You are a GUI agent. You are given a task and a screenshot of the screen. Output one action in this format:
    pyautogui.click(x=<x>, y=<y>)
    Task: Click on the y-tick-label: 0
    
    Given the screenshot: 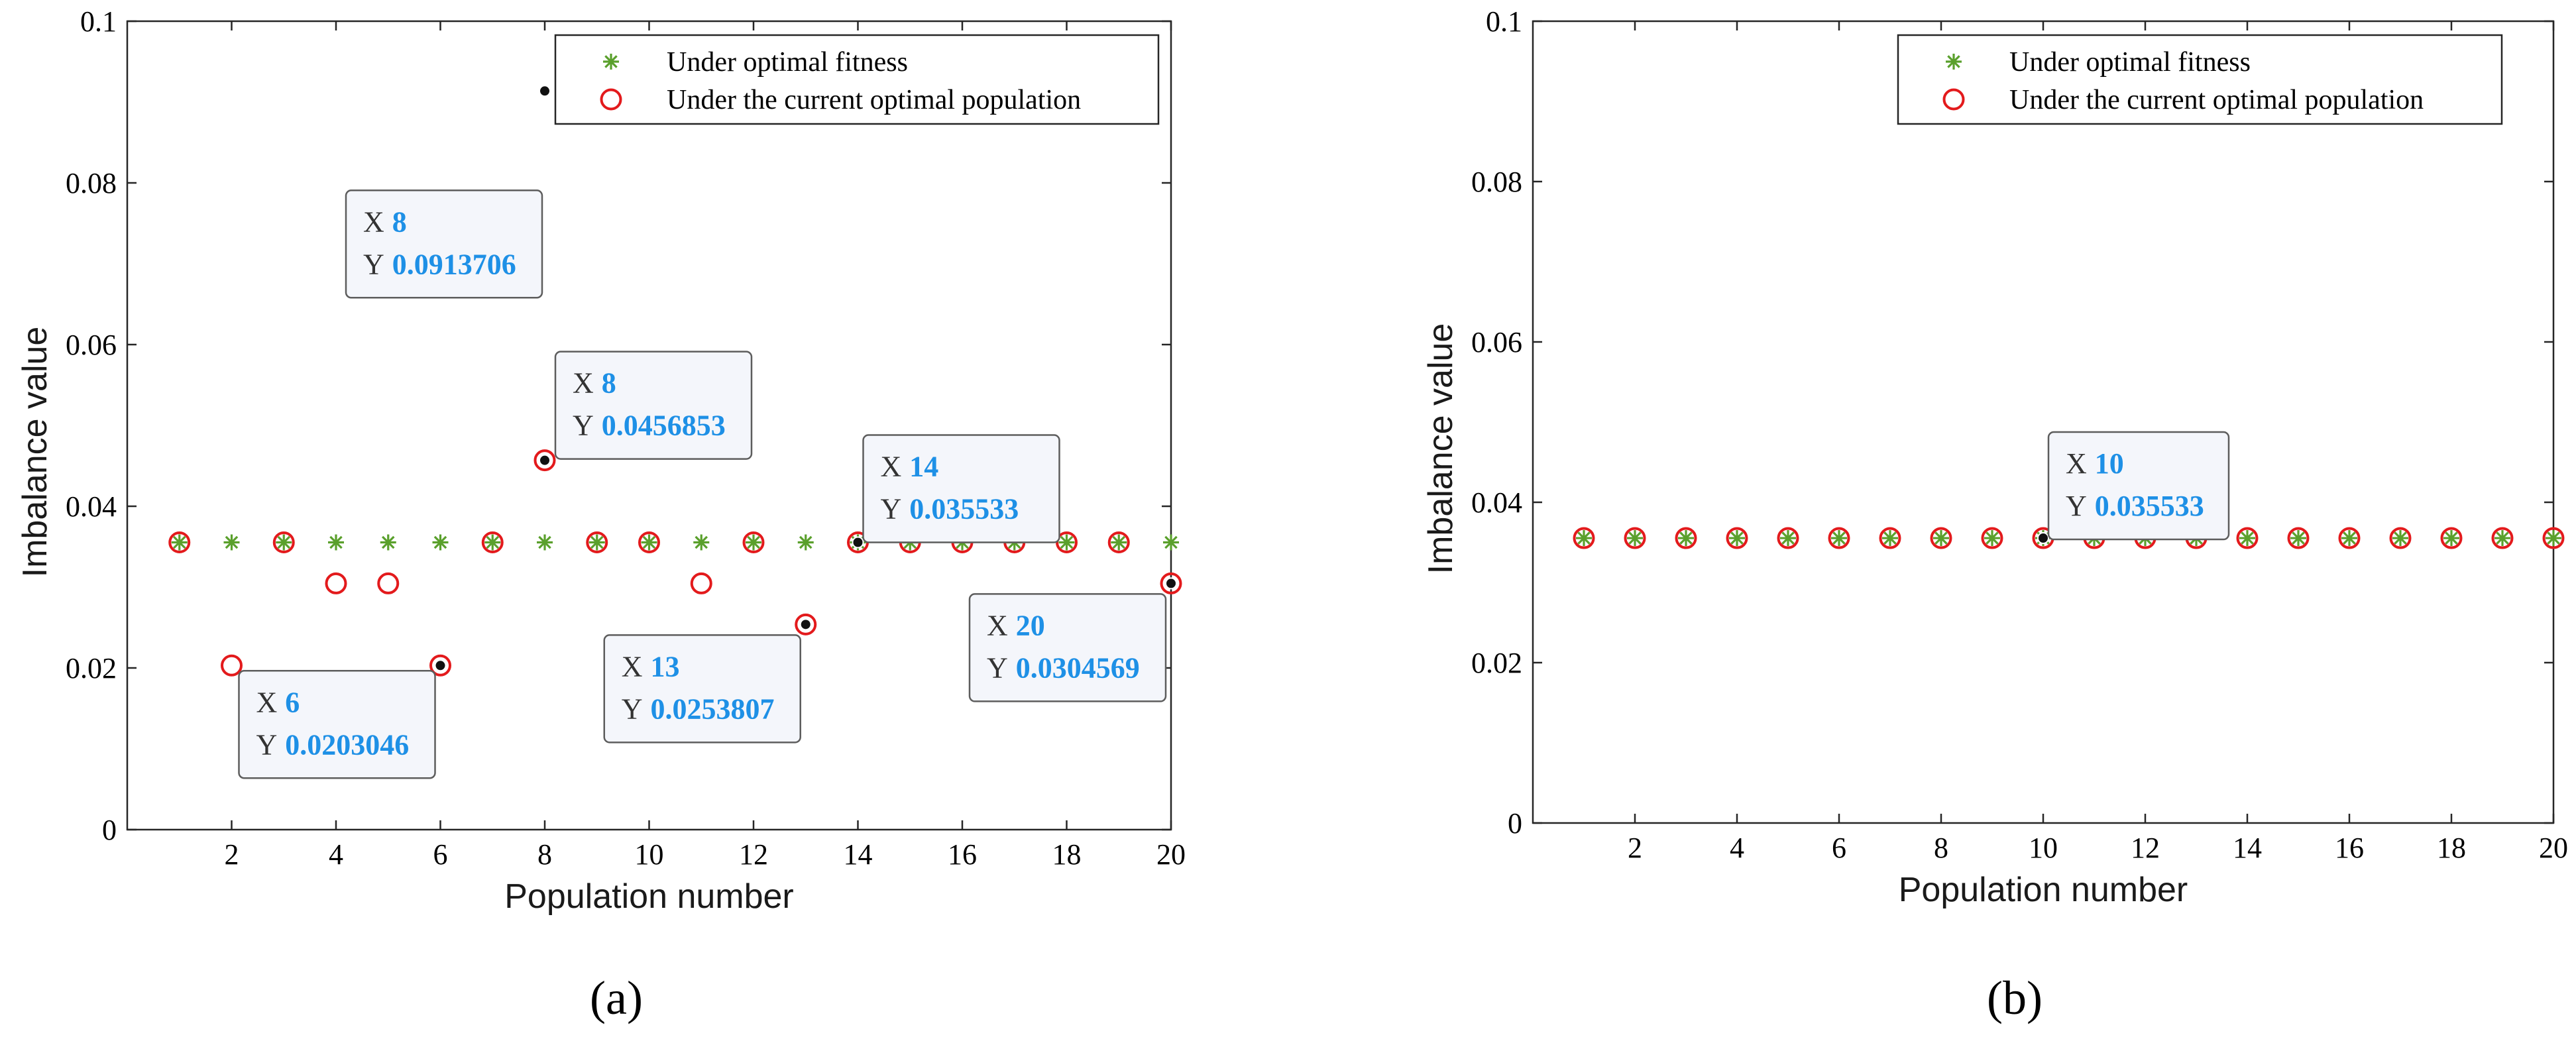 What is the action you would take?
    pyautogui.click(x=1515, y=823)
    